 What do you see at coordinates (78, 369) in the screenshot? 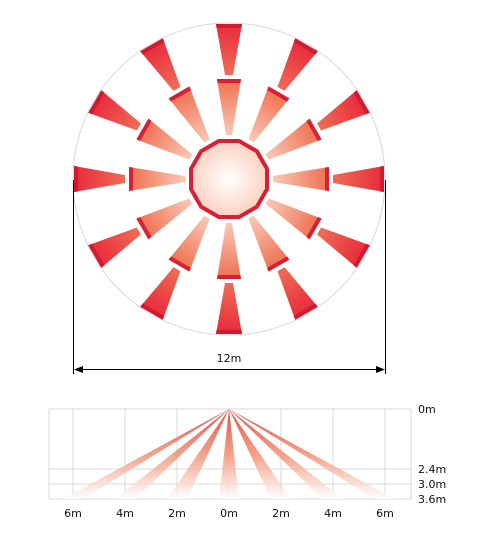
I see `dimension-arrow-left` at bounding box center [78, 369].